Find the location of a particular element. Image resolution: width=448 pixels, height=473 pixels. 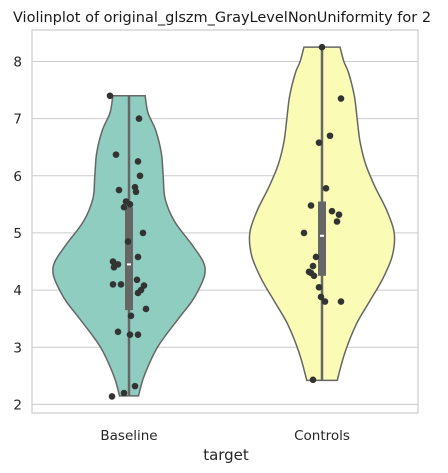

median-marker-controls is located at coordinates (322, 235).